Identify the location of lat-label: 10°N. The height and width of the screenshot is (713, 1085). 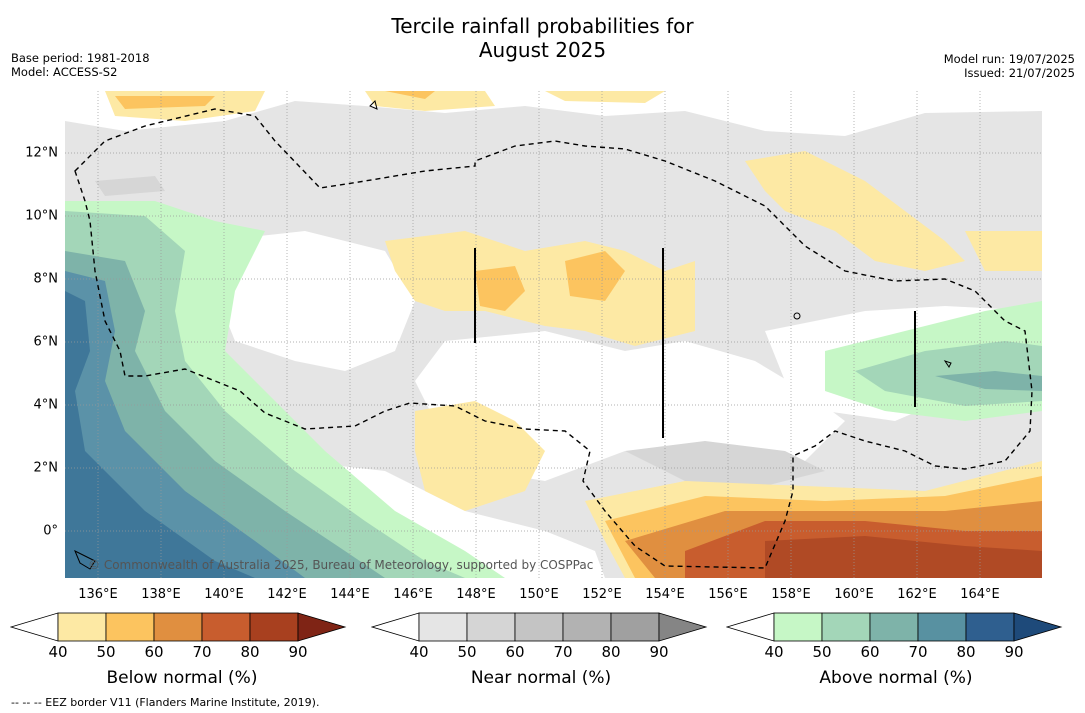
(41, 216).